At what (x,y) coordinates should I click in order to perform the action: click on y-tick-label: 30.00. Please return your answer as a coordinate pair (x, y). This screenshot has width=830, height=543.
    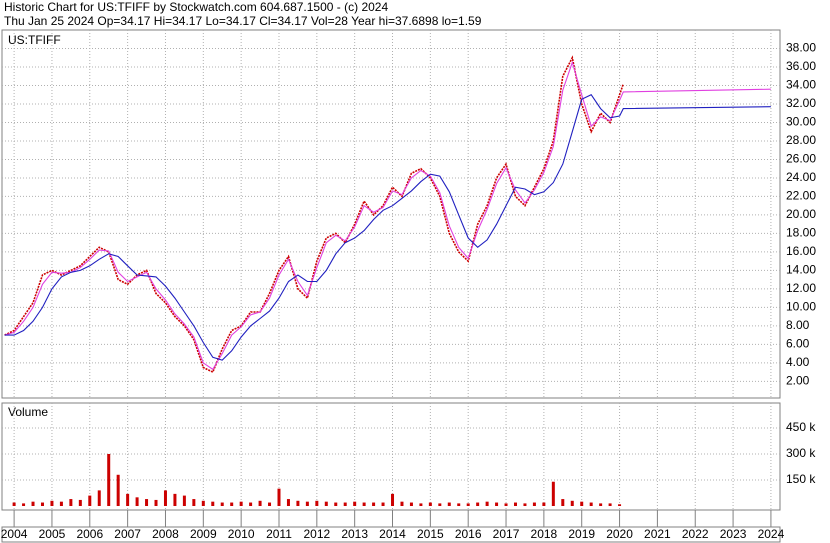
    Looking at the image, I should click on (801, 122).